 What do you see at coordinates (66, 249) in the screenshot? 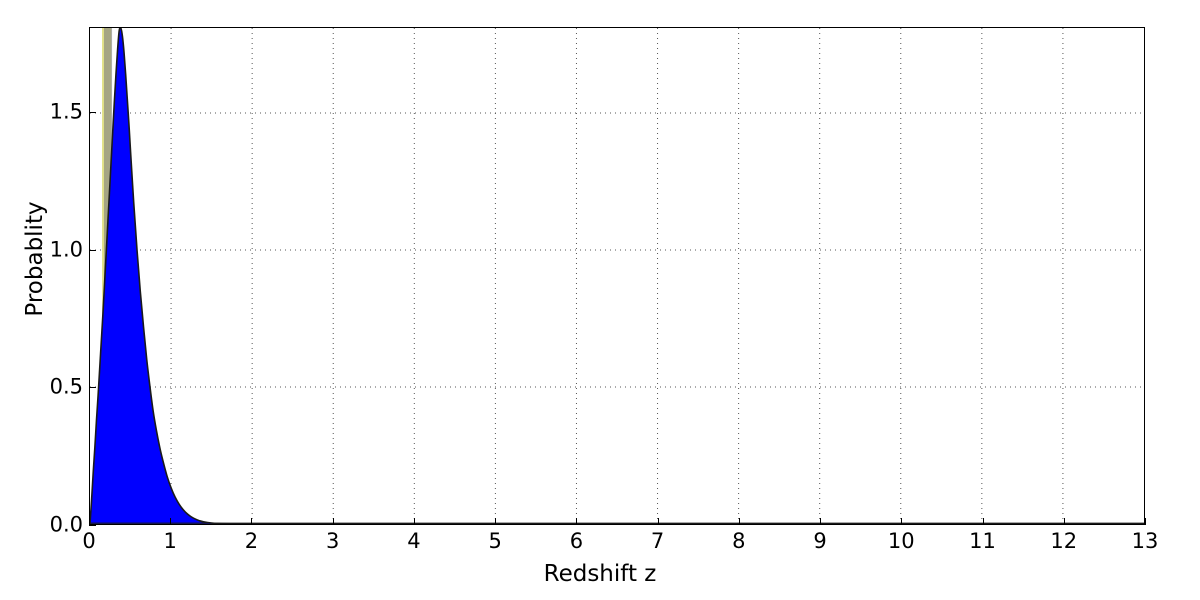
I see `y-tick-label: 1.0` at bounding box center [66, 249].